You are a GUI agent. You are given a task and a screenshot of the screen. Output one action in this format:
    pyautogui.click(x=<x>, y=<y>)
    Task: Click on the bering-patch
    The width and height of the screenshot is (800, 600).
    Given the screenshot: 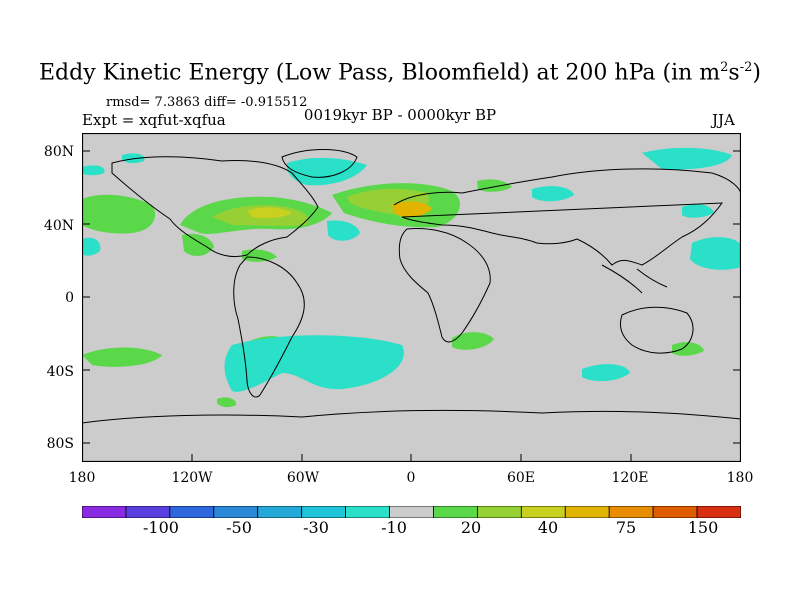 What is the action you would take?
    pyautogui.click(x=93, y=170)
    